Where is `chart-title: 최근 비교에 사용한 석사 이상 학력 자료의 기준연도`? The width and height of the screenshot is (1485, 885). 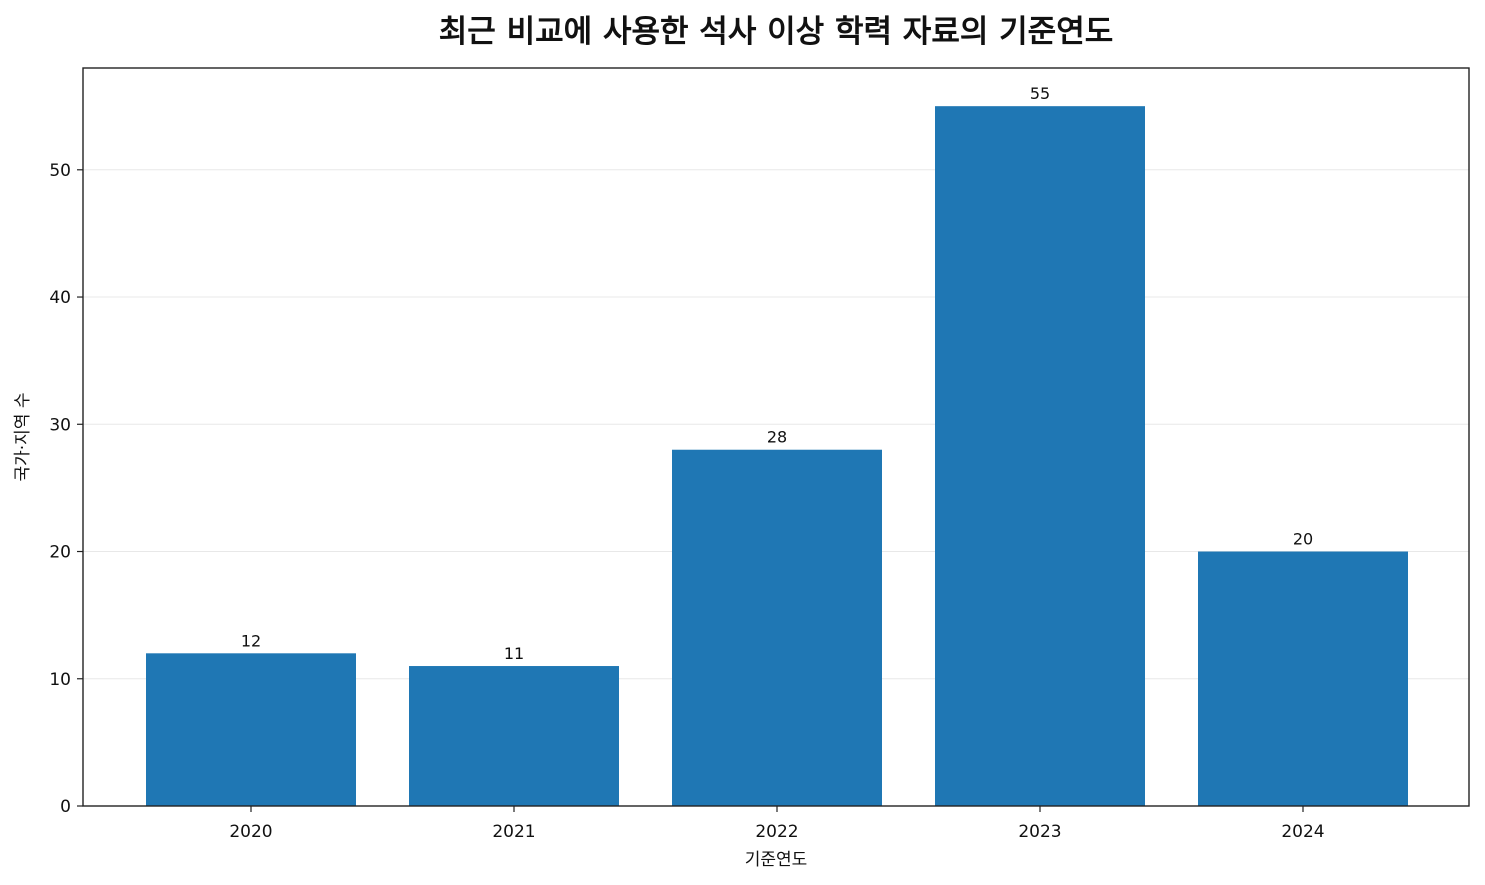
chart-title: 최근 비교에 사용한 석사 이상 학력 자료의 기준연도 is located at coordinates (776, 32).